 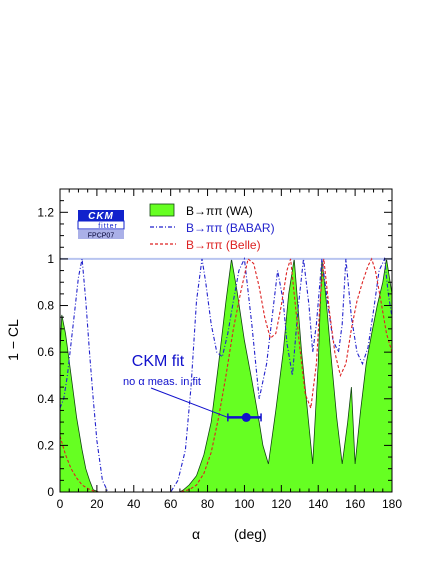 I want to click on y-tick-label: 0, so click(x=50, y=492).